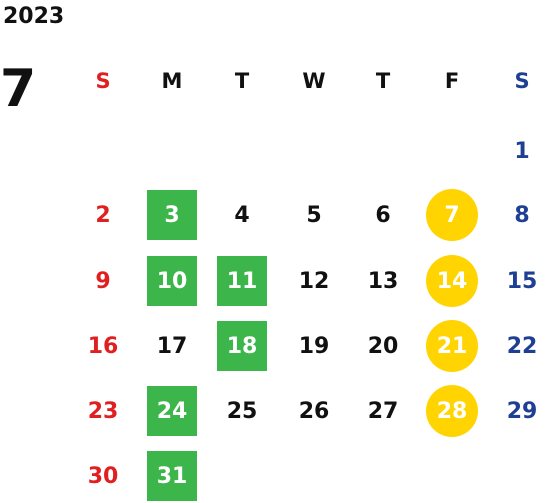  Describe the element at coordinates (242, 411) in the screenshot. I see `day-cell-25: 25` at that location.